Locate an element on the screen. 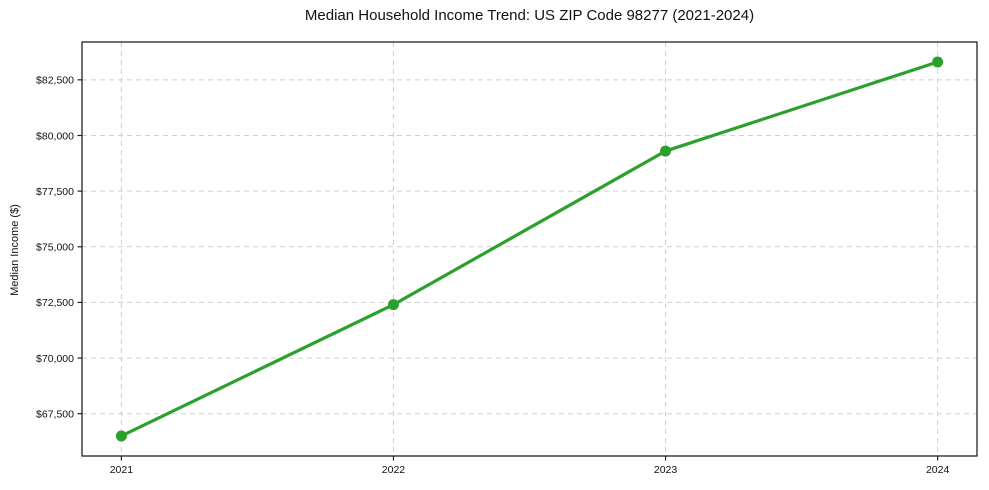 This screenshot has height=490, width=989. x-tick-label: 2023 is located at coordinates (666, 470).